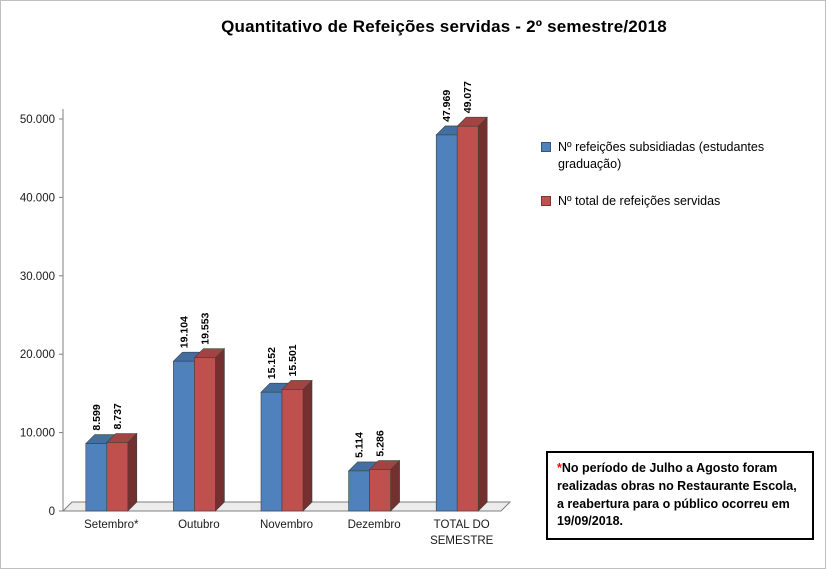 This screenshot has width=826, height=569. I want to click on y-tick-label: 20.000, so click(37, 355).